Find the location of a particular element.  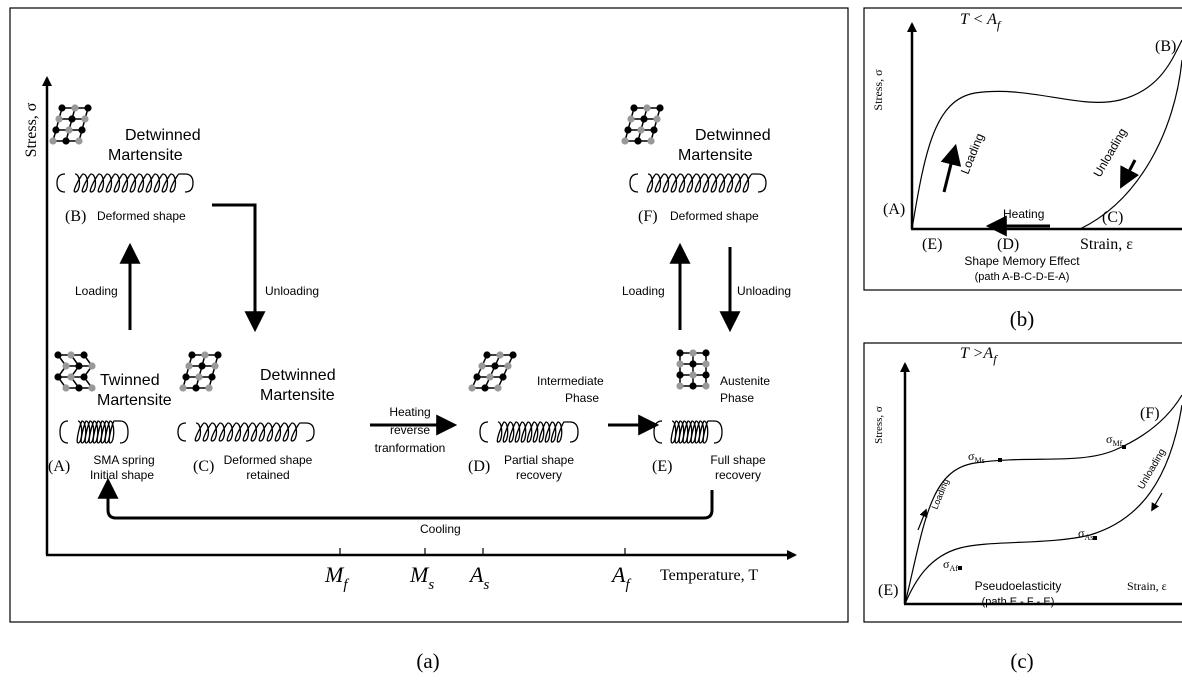

x-axis-label: Temperature, T is located at coordinates (709, 575).